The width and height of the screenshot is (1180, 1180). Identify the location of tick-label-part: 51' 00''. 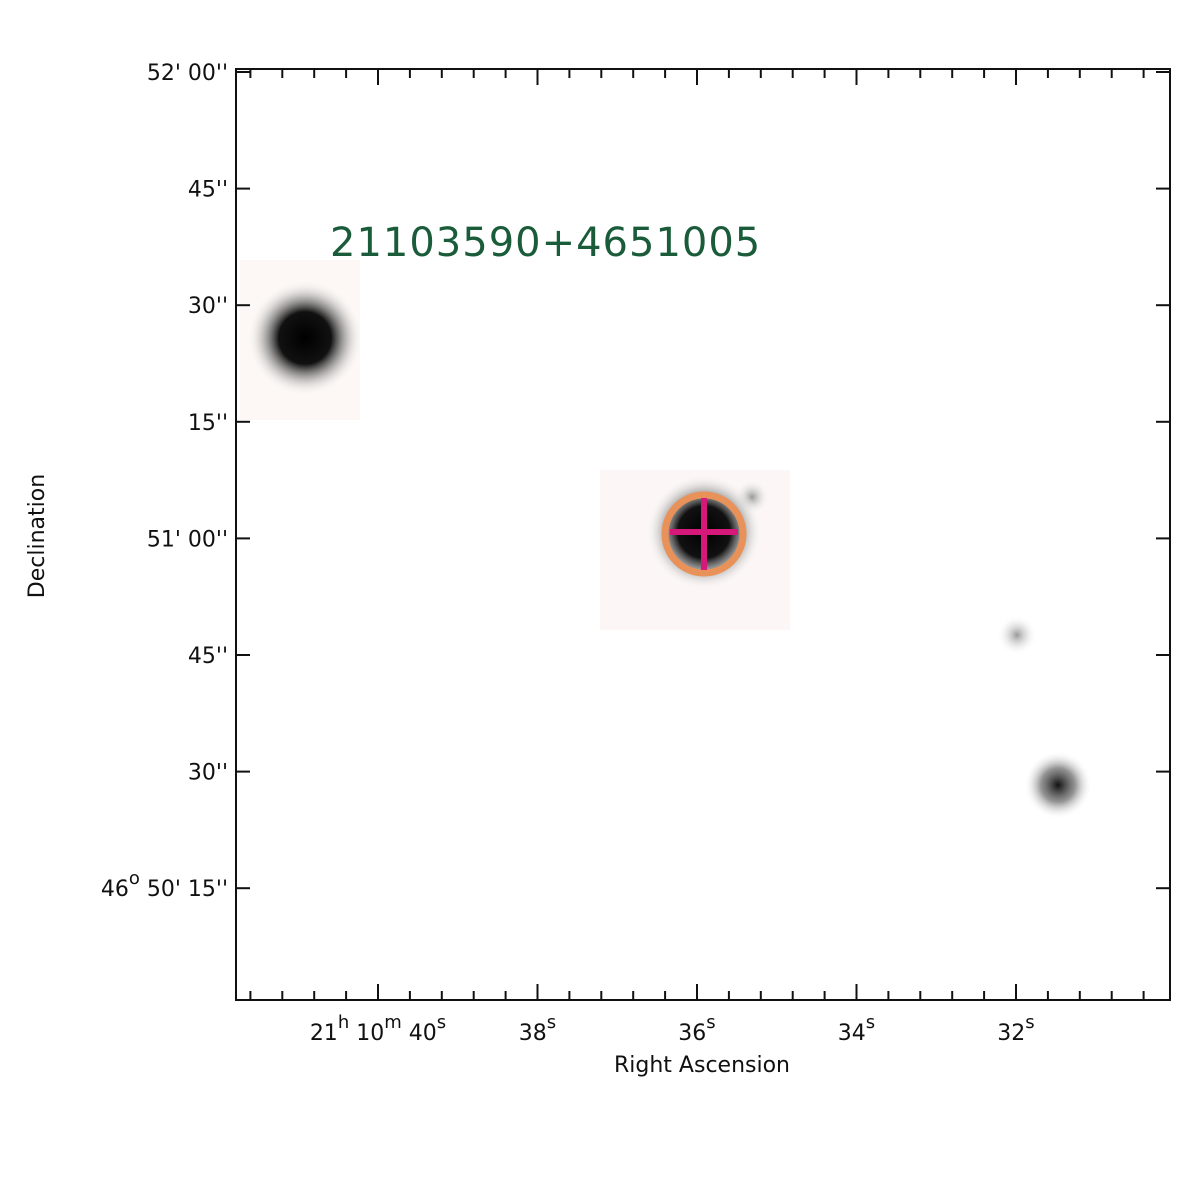
(187, 539).